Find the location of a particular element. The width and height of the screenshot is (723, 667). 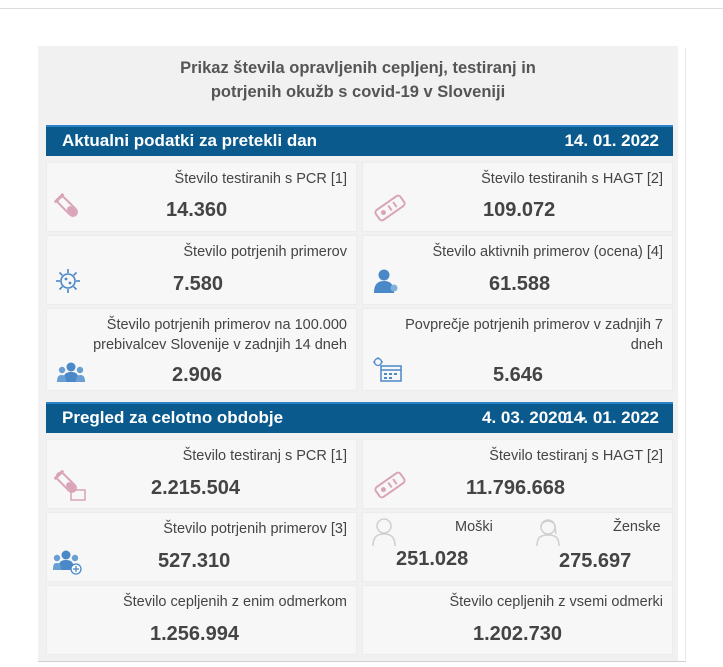

daily-hagt-card: Število testiranih s HAGT [2] 109.072 is located at coordinates (517, 197).